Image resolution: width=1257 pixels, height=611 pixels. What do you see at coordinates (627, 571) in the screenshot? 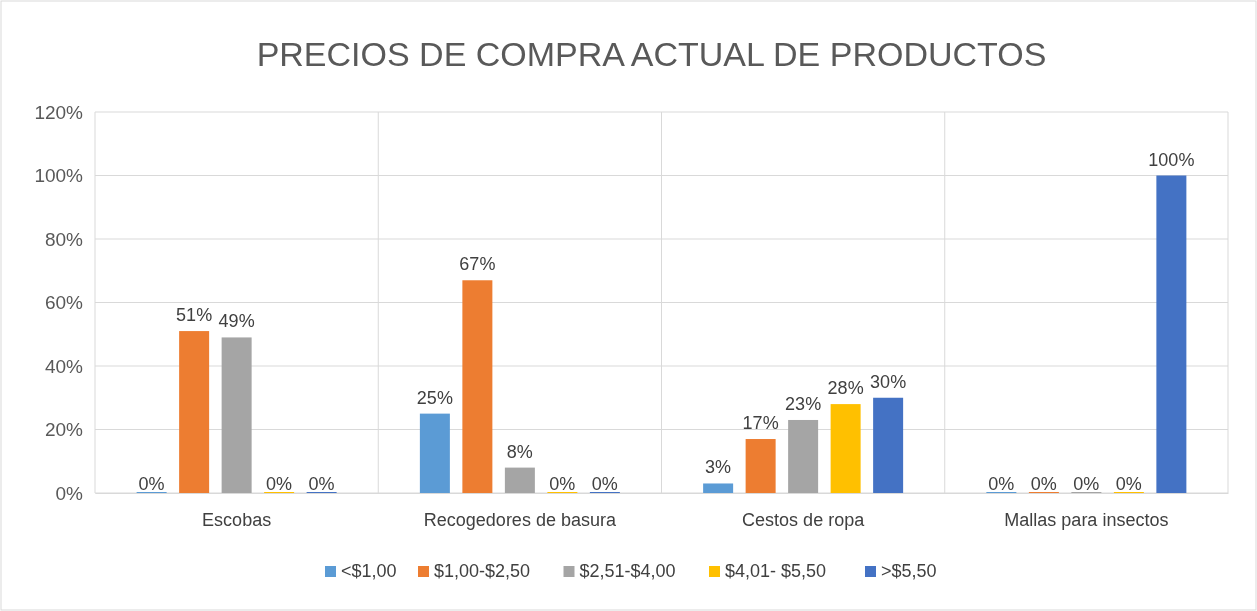
I see `legend-label: $2,51-$4,00` at bounding box center [627, 571].